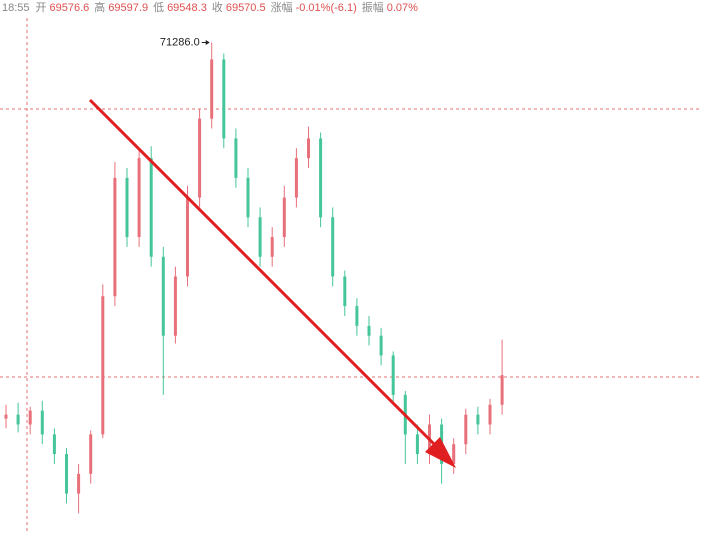 The height and width of the screenshot is (533, 702). Describe the element at coordinates (99, 7) in the screenshot. I see `header-label: 高` at that location.